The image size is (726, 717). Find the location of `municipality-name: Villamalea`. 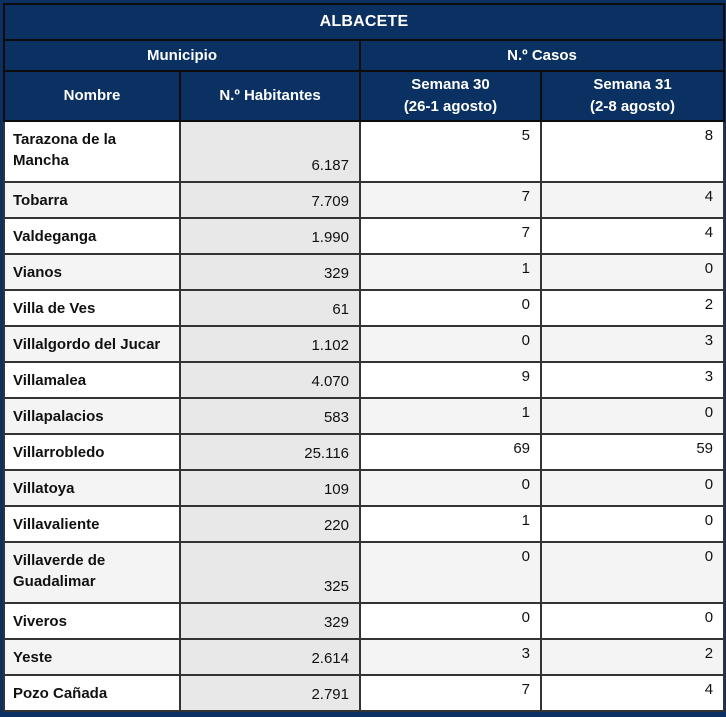

municipality-name: Villamalea is located at coordinates (92, 379).